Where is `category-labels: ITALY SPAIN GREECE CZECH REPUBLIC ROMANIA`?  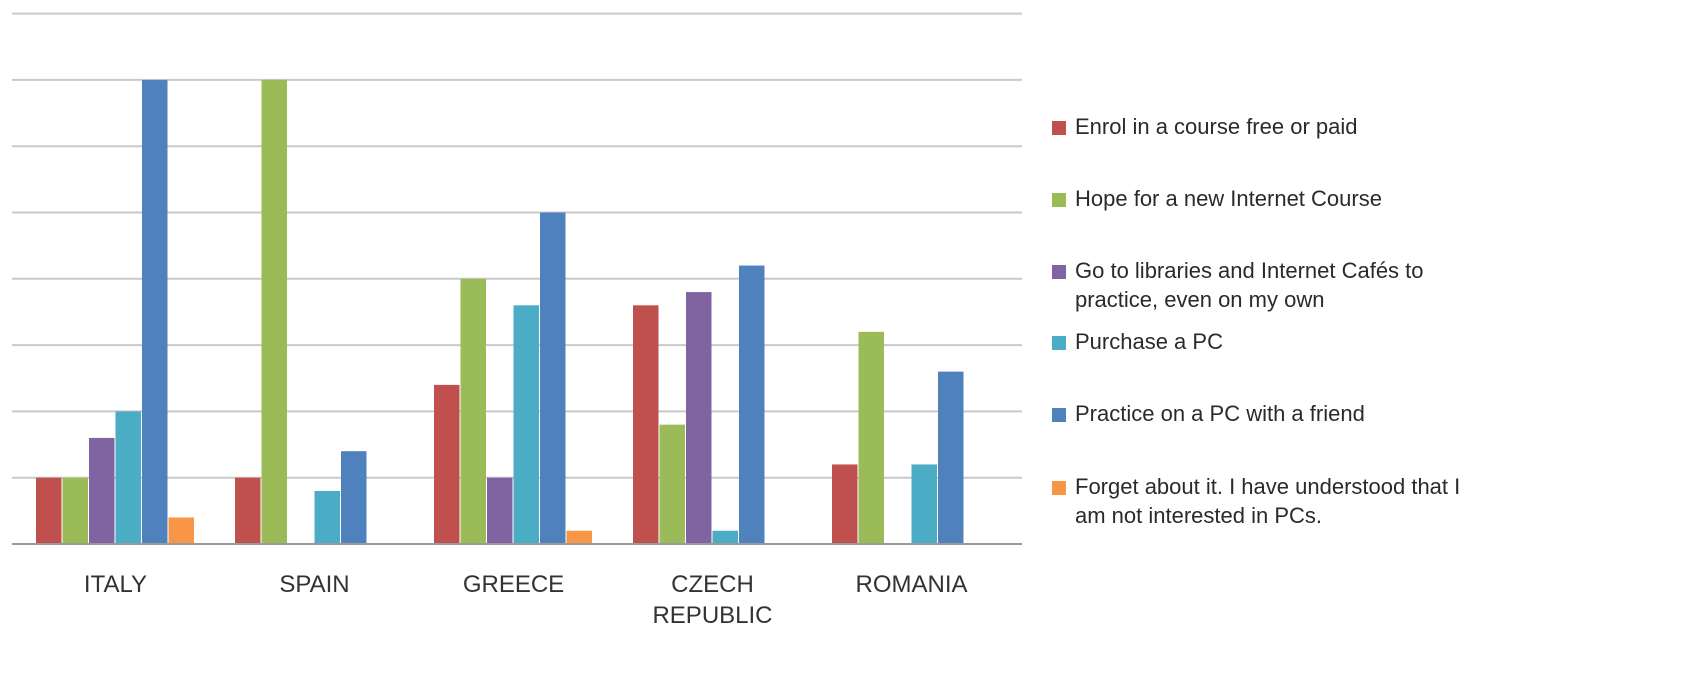 category-labels: ITALY SPAIN GREECE CZECH REPUBLIC ROMANIA is located at coordinates (526, 600).